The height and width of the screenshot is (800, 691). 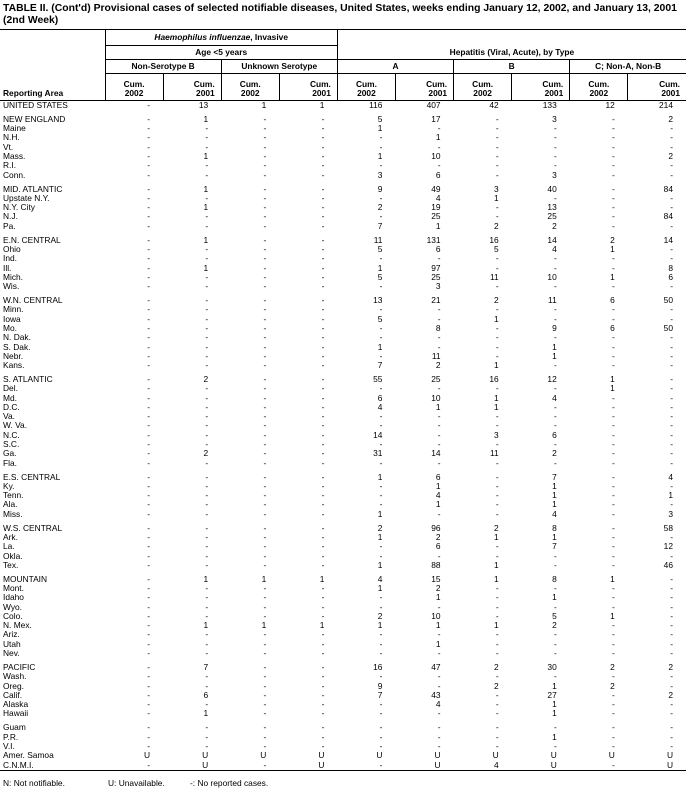 I want to click on reporting-area-cell: N.Y. City, so click(x=19, y=207).